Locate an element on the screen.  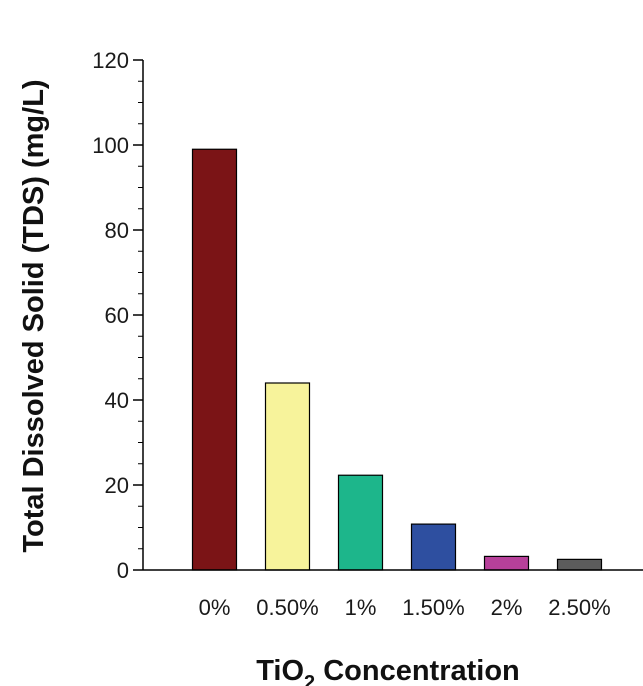
y-tick-label: 80 is located at coordinates (117, 230).